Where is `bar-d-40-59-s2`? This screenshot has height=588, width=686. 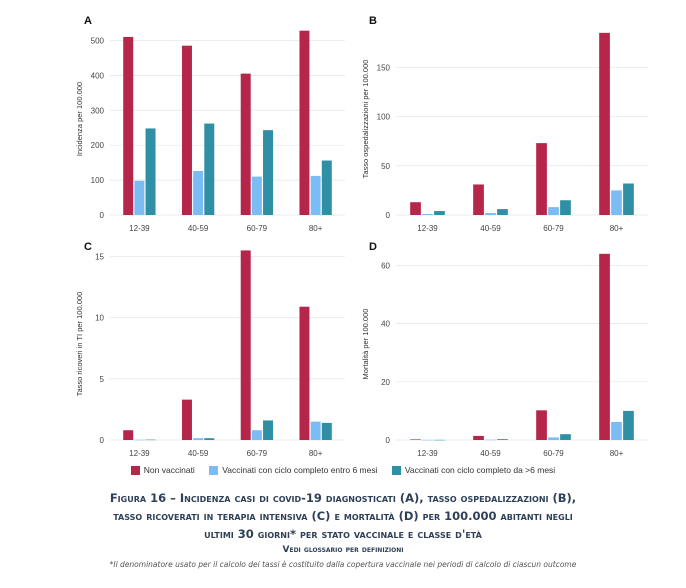
bar-d-40-59-s2 is located at coordinates (490, 440).